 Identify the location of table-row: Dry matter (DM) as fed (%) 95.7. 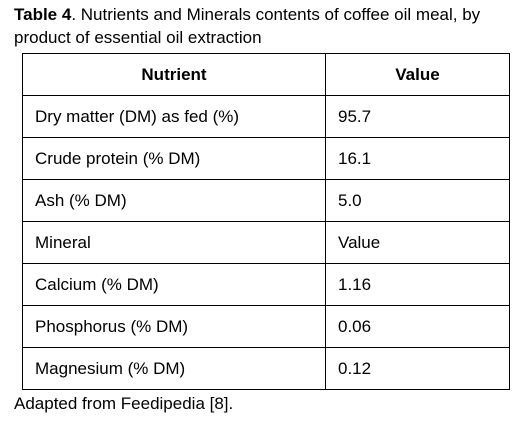
(266, 116).